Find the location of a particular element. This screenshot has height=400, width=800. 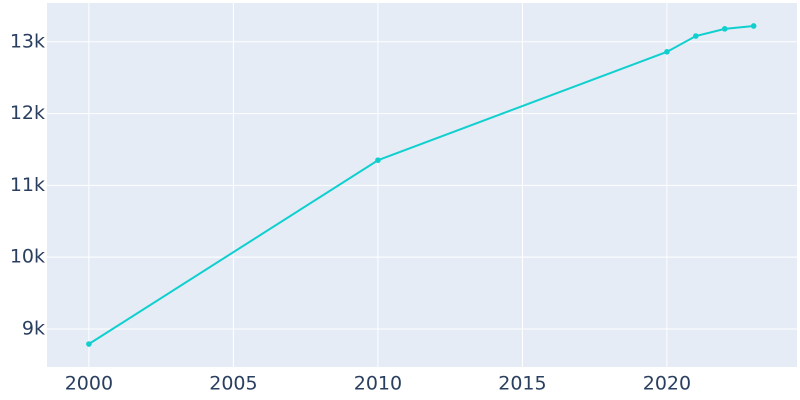

y-tick-label: 11k is located at coordinates (27, 185).